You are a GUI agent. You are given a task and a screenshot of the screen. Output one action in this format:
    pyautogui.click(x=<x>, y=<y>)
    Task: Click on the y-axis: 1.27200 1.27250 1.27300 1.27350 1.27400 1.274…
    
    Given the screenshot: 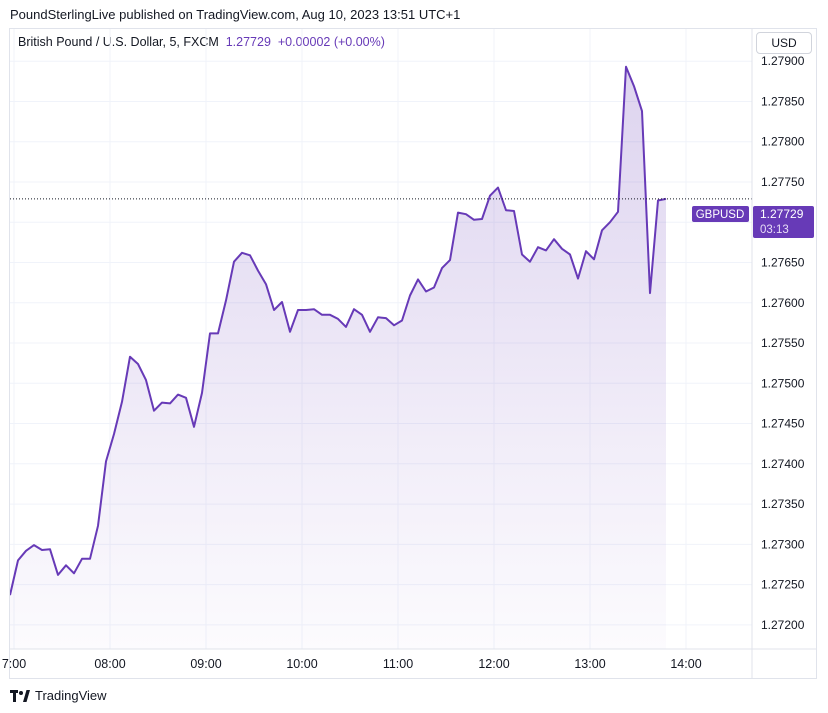 What is the action you would take?
    pyautogui.click(x=783, y=343)
    